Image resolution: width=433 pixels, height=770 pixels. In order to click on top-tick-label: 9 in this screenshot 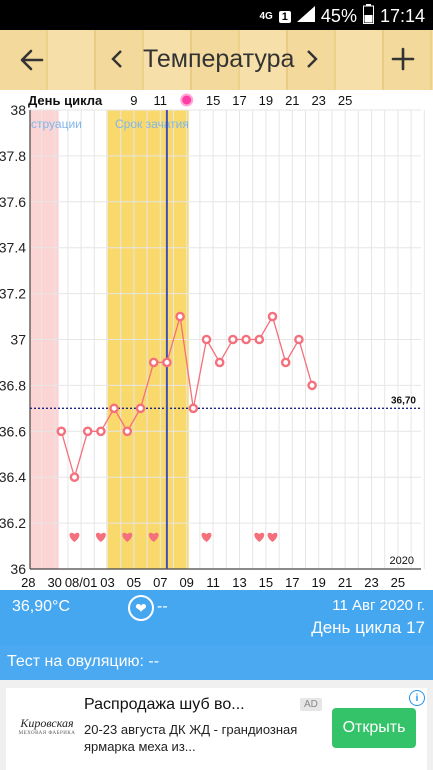, I will do `click(133, 100)`.